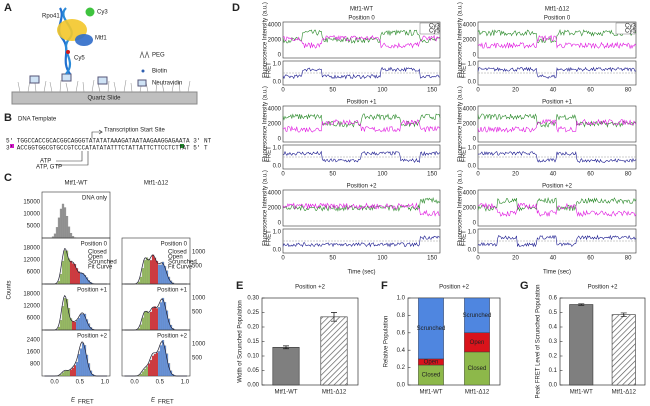 This screenshot has width=650, height=406. What do you see at coordinates (283, 91) in the screenshot?
I see `x-tick-label: 0` at bounding box center [283, 91].